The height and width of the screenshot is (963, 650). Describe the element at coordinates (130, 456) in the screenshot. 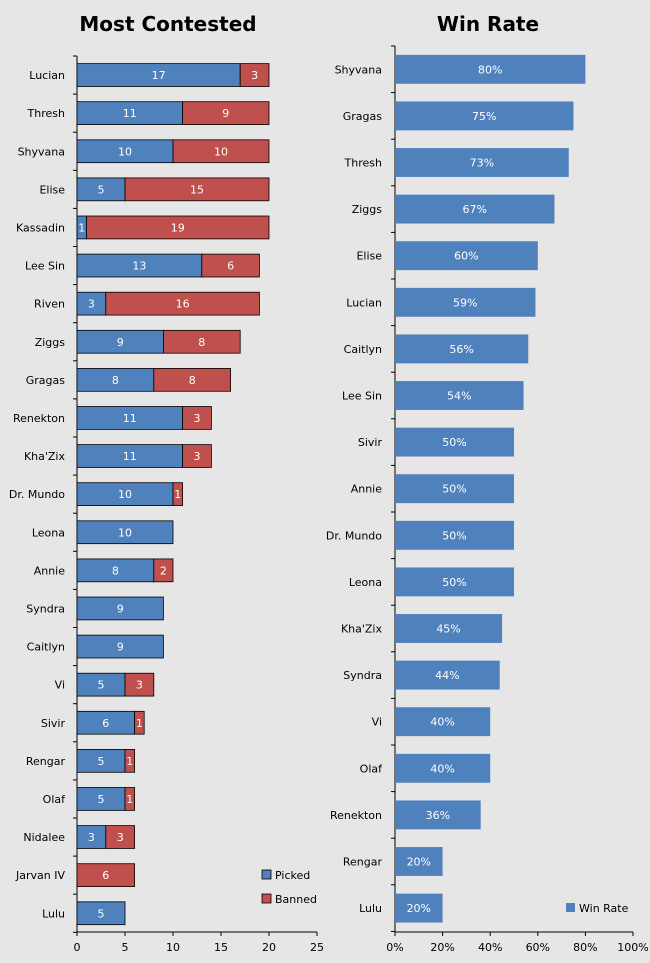

I see `data-label: 11` at that location.